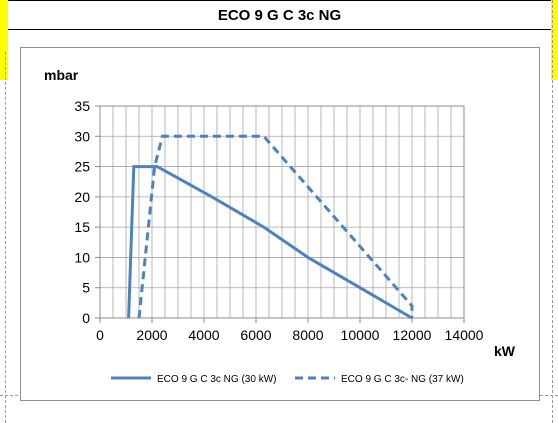 This screenshot has height=423, width=558. What do you see at coordinates (100, 335) in the screenshot?
I see `x-tick-label: 0` at bounding box center [100, 335].